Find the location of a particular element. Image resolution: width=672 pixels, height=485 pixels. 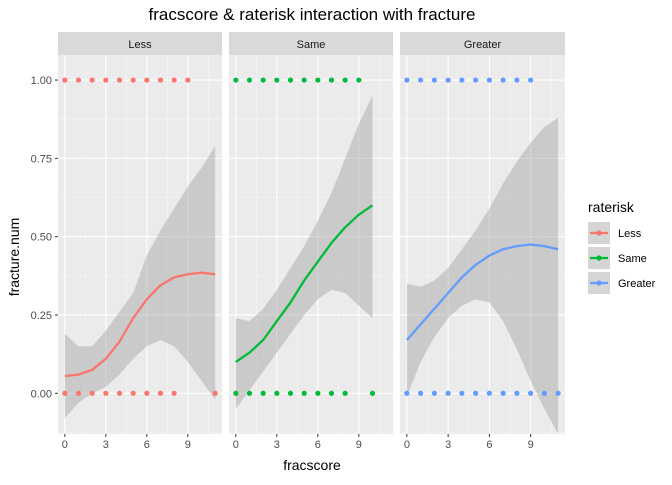

y-tick-label: 0.50 is located at coordinates (41, 238).